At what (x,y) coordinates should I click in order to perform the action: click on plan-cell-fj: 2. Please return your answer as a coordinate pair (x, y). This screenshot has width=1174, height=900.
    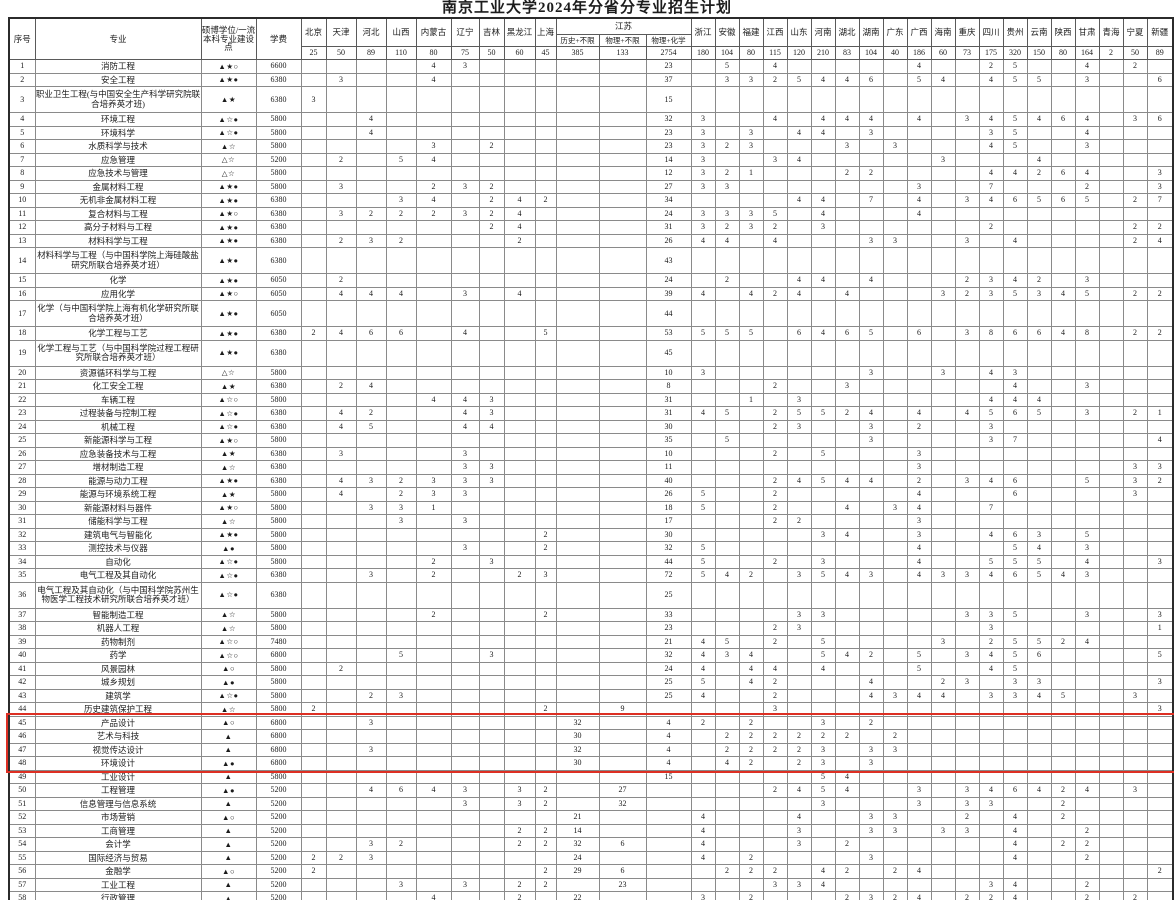
    Looking at the image, I should click on (751, 722).